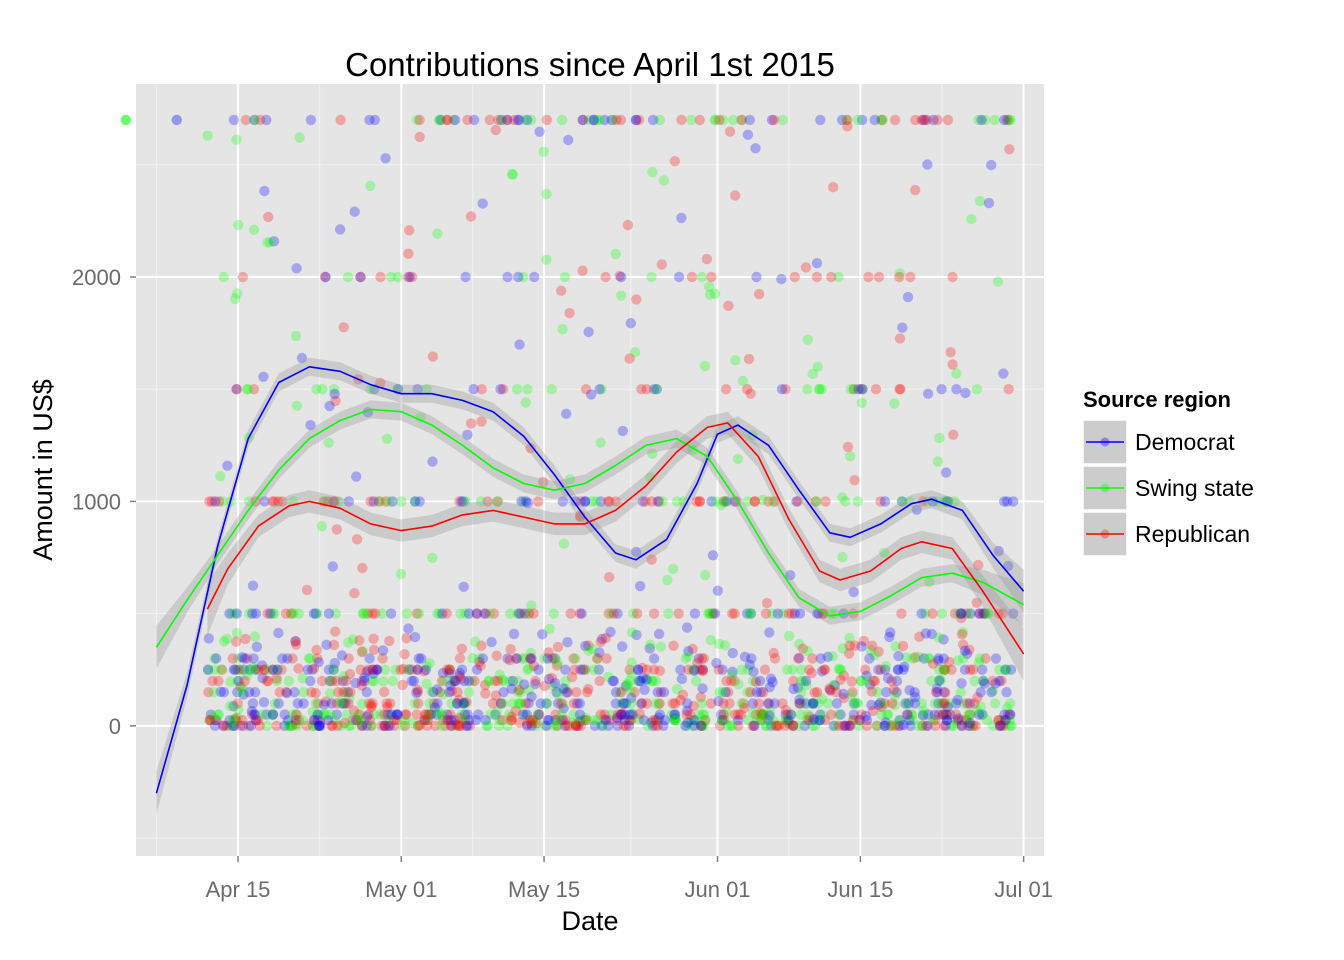  Describe the element at coordinates (1023, 889) in the screenshot. I see `x-tick-label: Jul 01` at that location.